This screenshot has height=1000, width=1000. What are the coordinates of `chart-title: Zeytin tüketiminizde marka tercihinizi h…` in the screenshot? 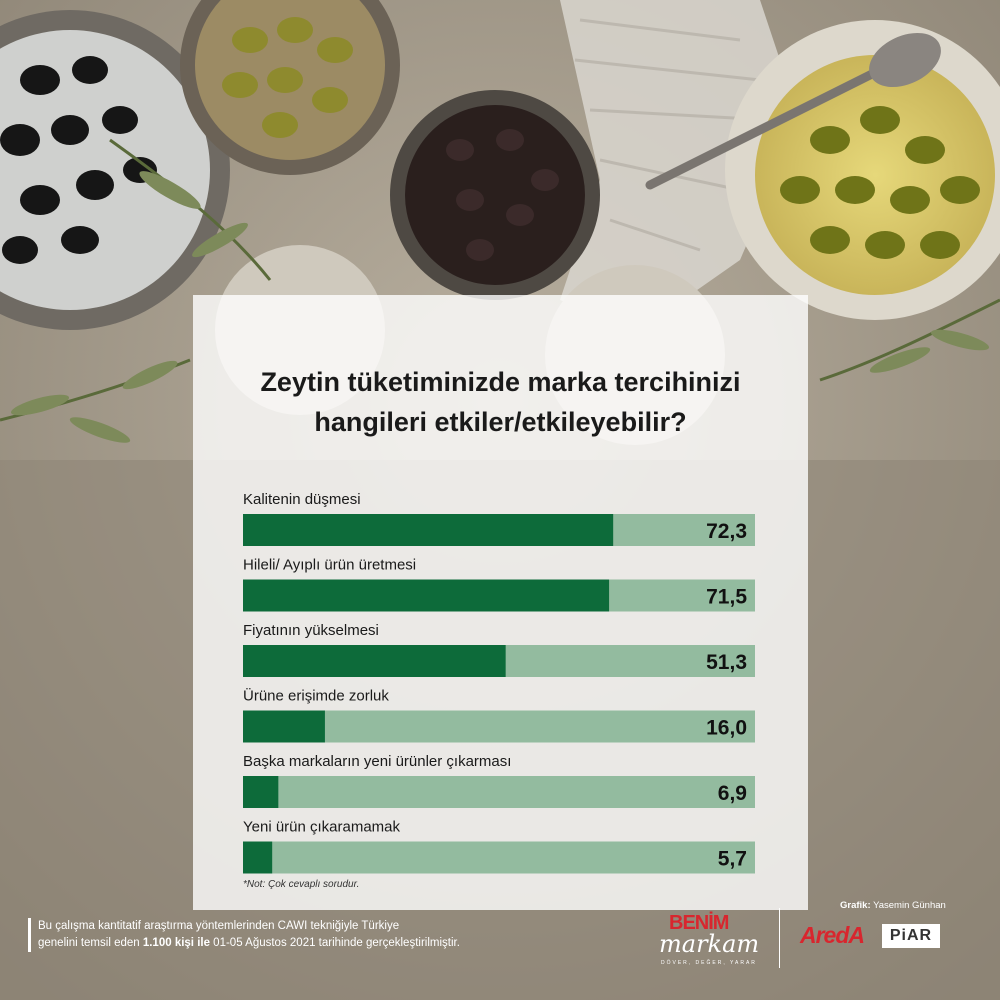 It's located at (500, 402).